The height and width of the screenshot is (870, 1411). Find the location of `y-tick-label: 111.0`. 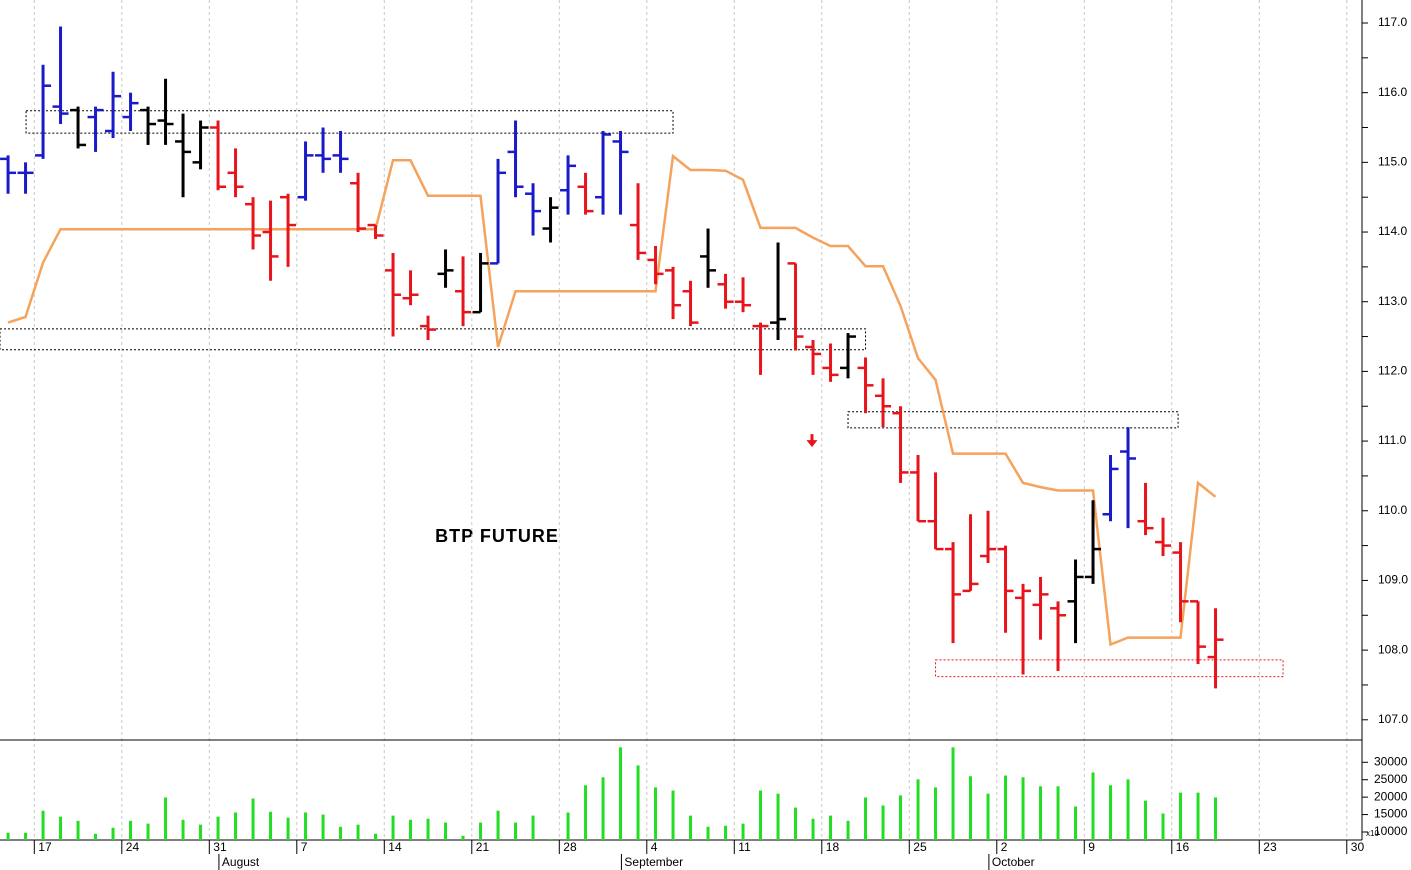

y-tick-label: 111.0 is located at coordinates (1392, 440).